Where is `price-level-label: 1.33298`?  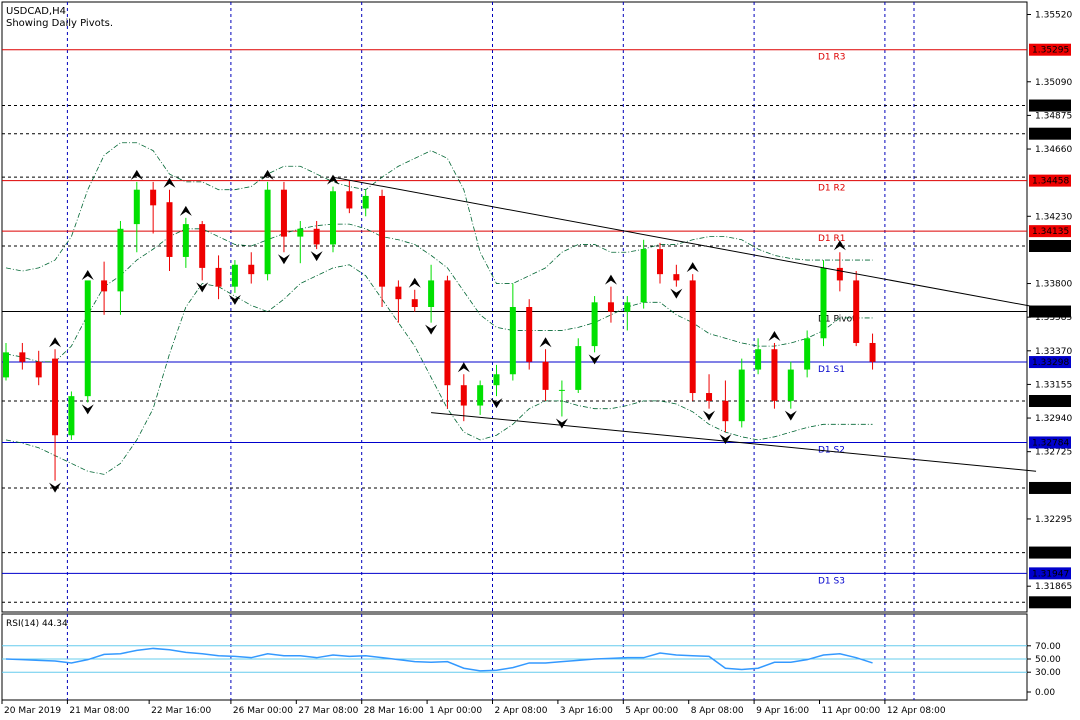 price-level-label: 1.33298 is located at coordinates (1050, 363).